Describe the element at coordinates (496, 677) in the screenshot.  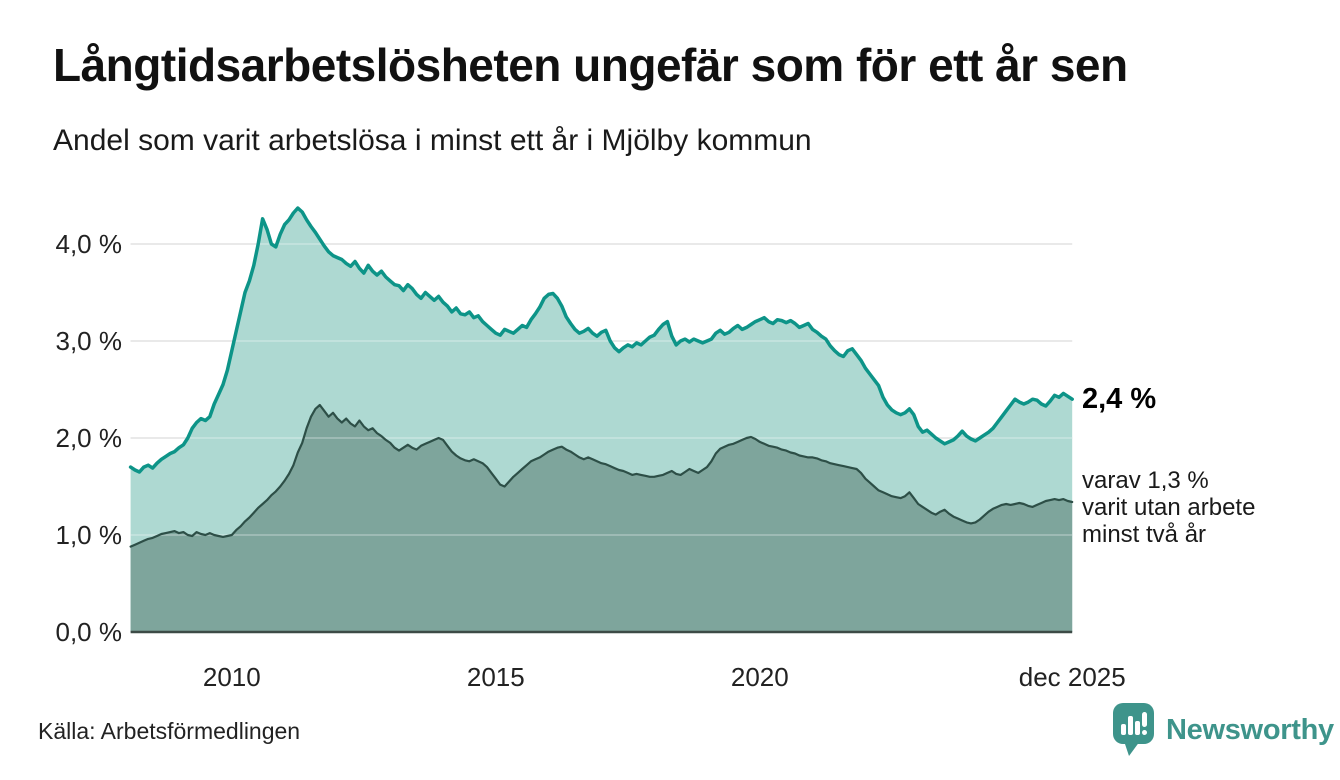
I see `x-tick-label: 2015` at that location.